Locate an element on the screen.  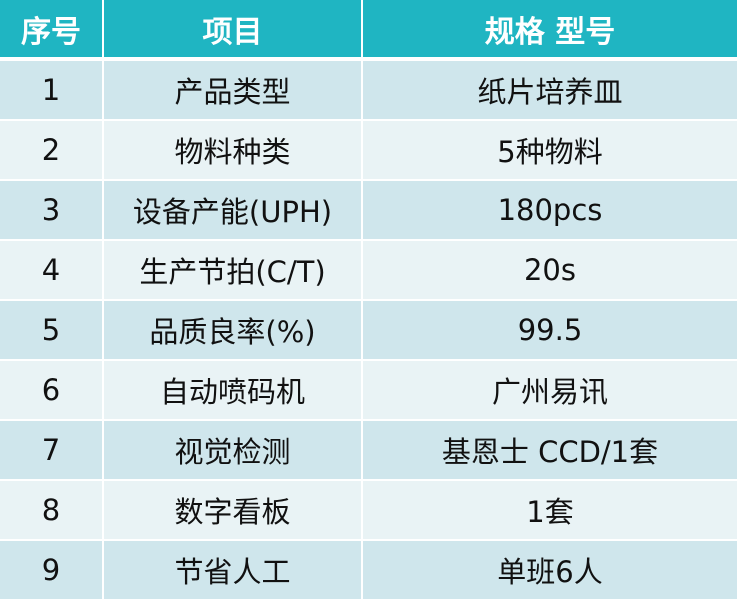
row-spec: 基恩士 CCD/1套 is located at coordinates (549, 450).